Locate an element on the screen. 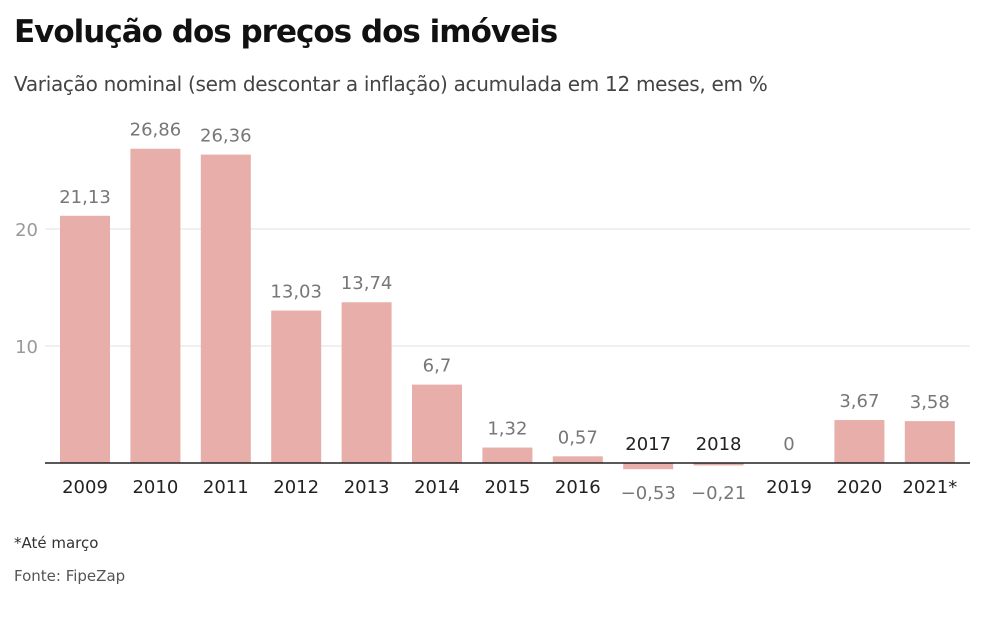 This screenshot has height=617, width=984. x-tick-label: 2014 is located at coordinates (437, 487).